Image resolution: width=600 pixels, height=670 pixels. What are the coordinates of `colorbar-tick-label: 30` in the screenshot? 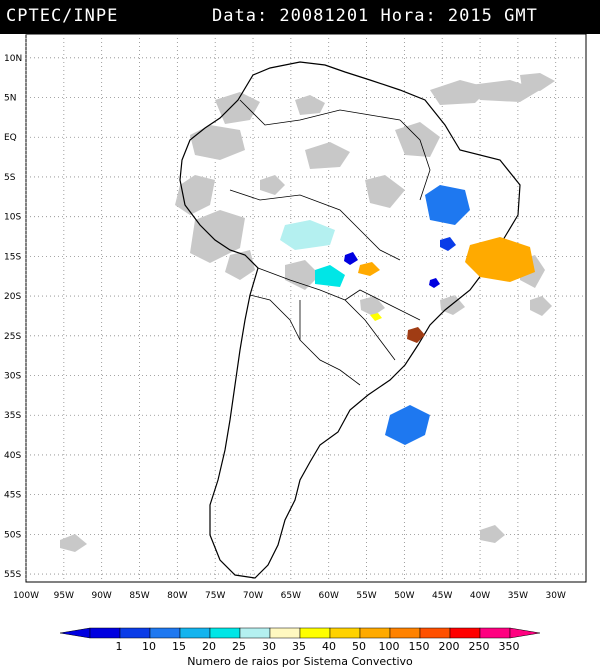 It's located at (269, 646).